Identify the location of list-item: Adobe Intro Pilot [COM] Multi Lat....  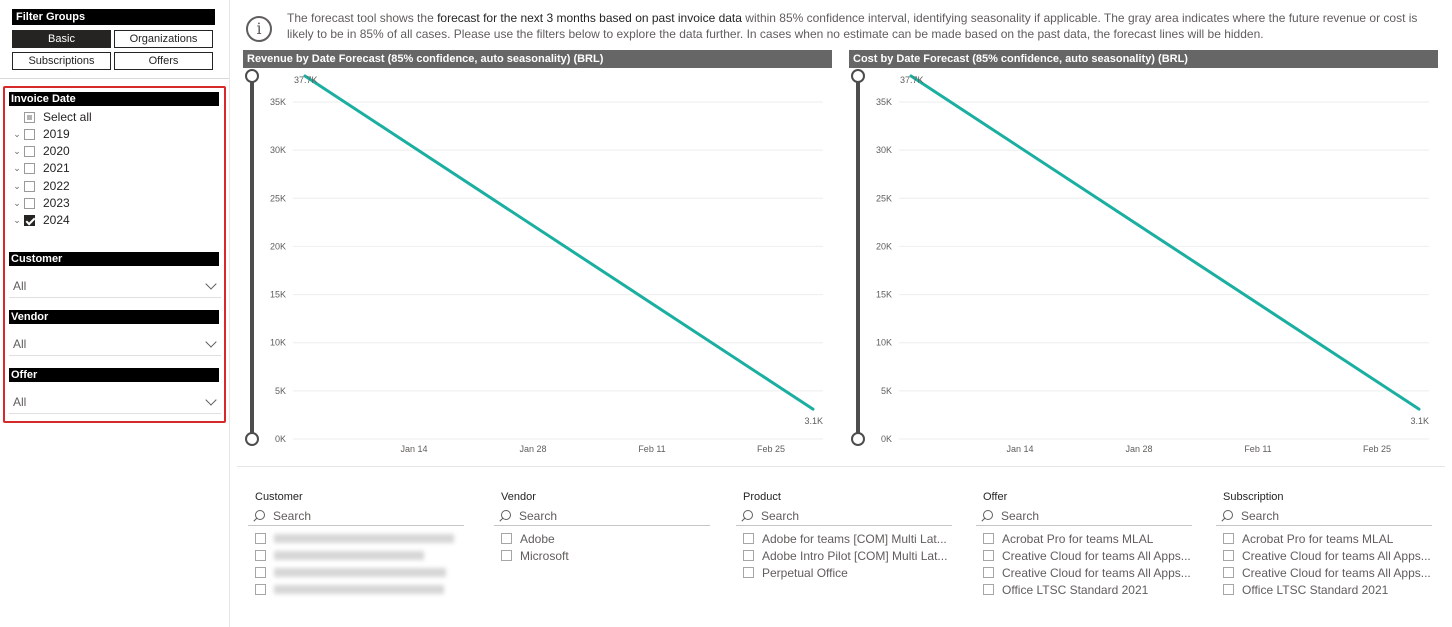
(844, 555).